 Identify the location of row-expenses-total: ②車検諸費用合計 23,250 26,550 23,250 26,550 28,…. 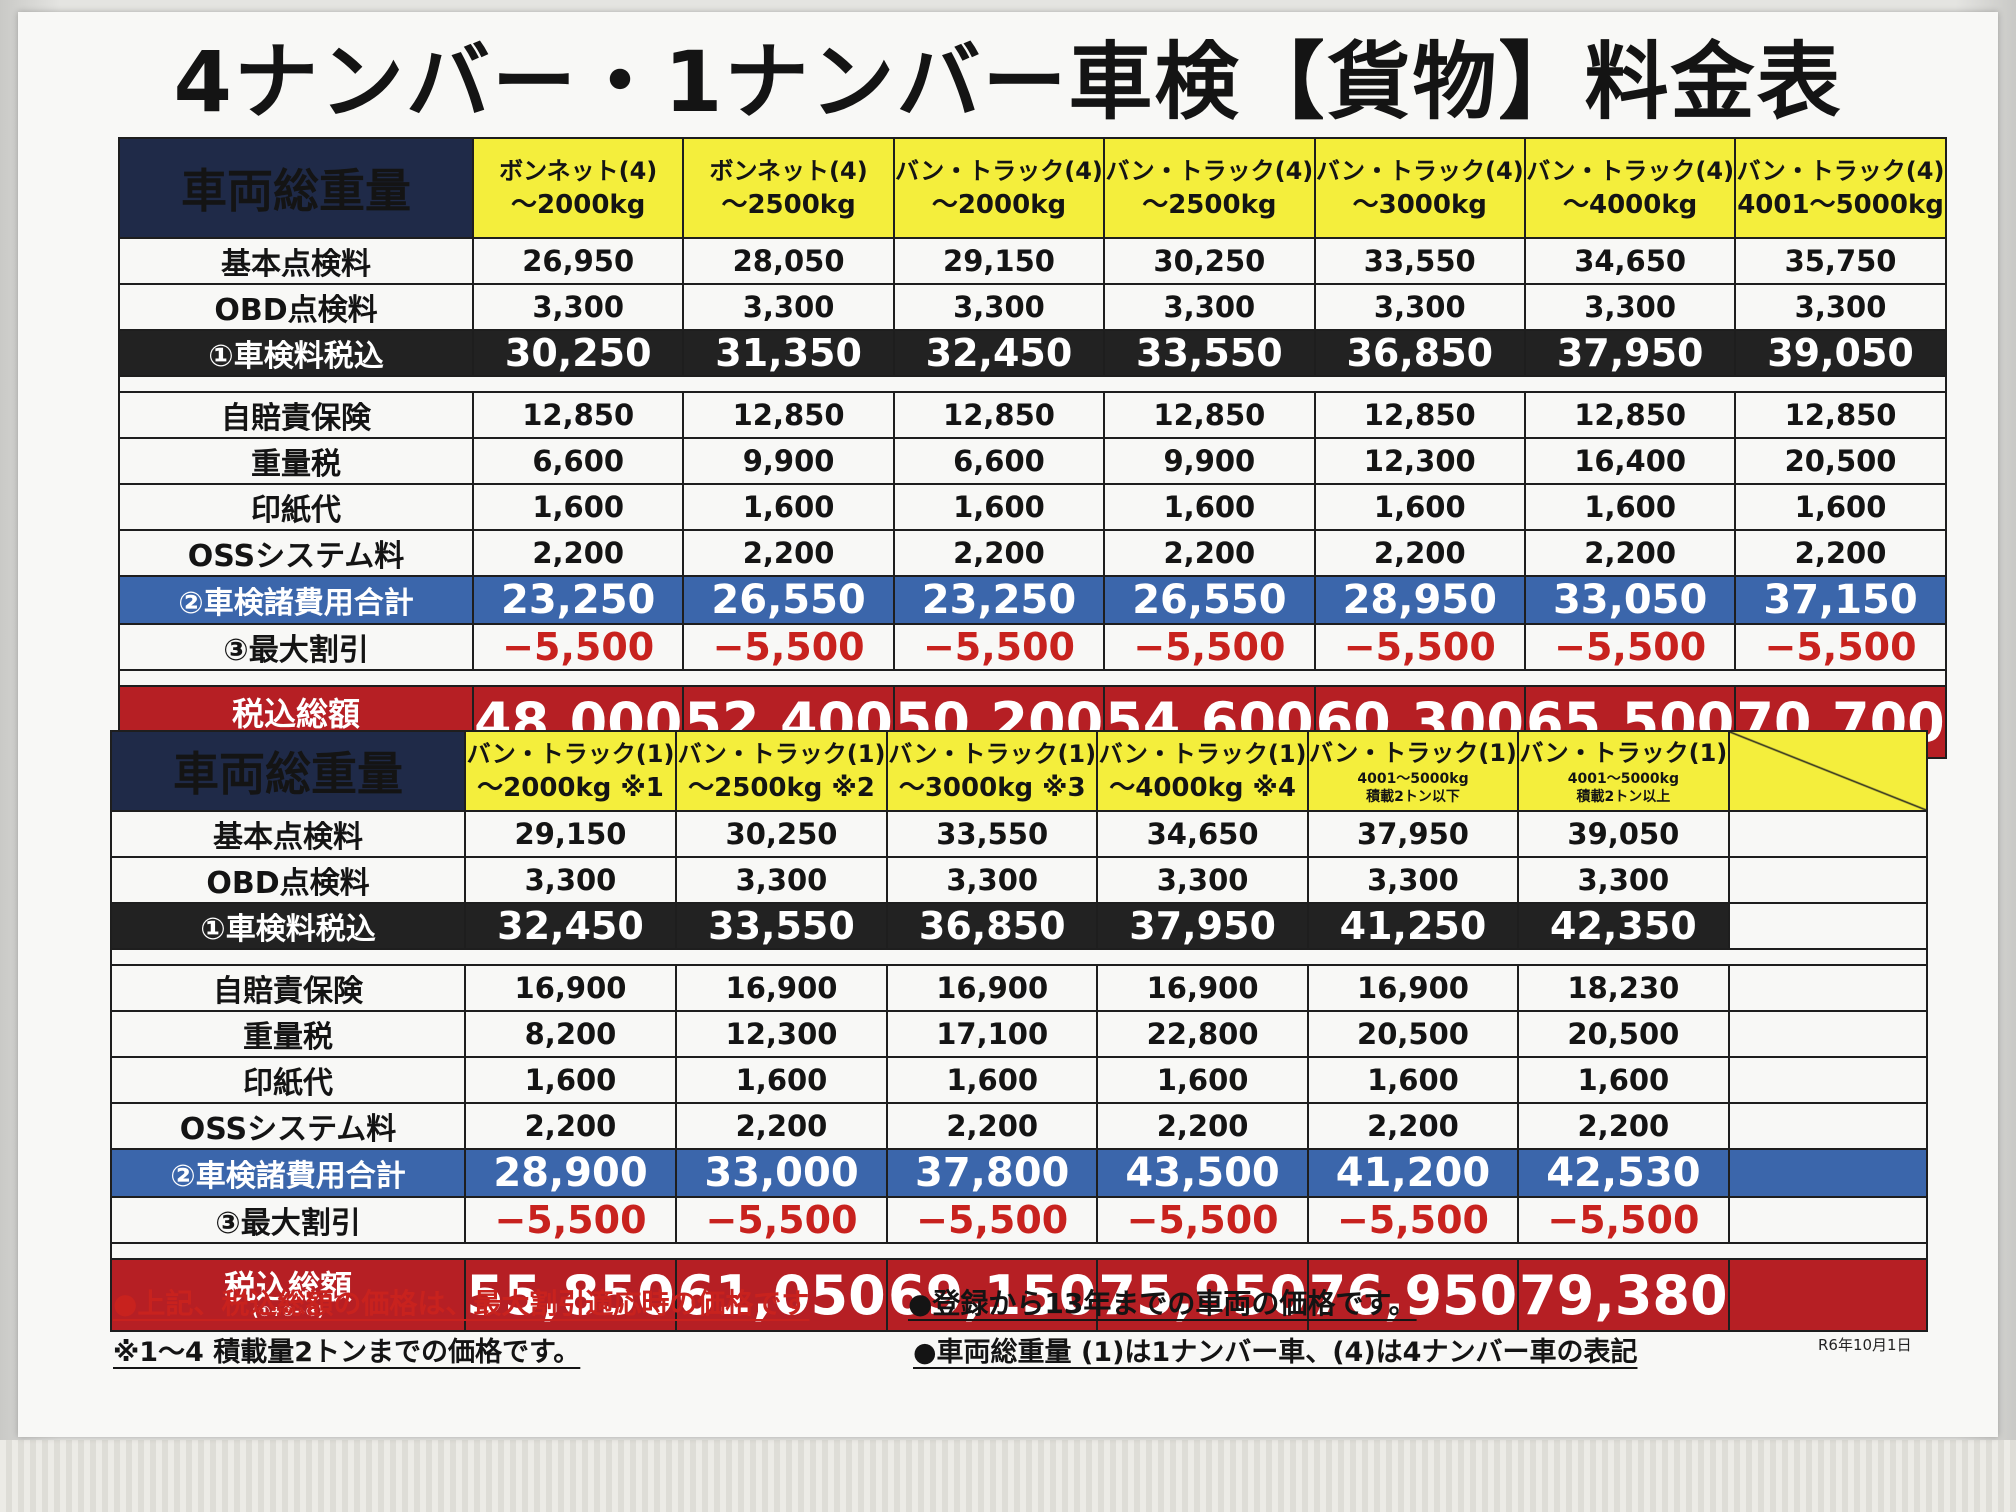
(1032, 600).